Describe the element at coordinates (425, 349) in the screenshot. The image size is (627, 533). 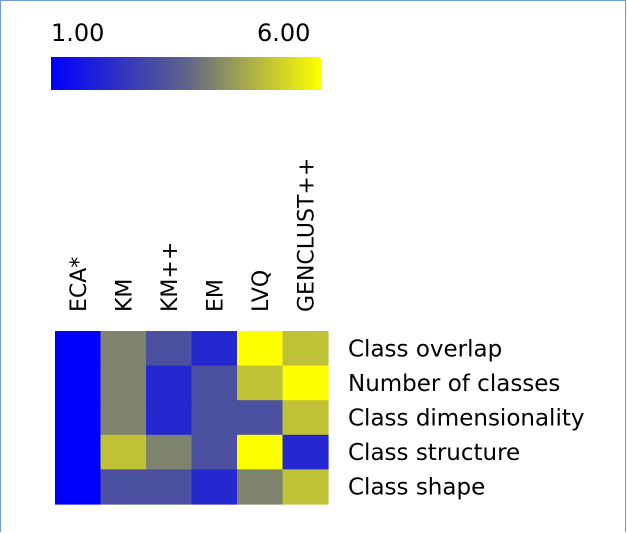
I see `row-label: Class overlap` at that location.